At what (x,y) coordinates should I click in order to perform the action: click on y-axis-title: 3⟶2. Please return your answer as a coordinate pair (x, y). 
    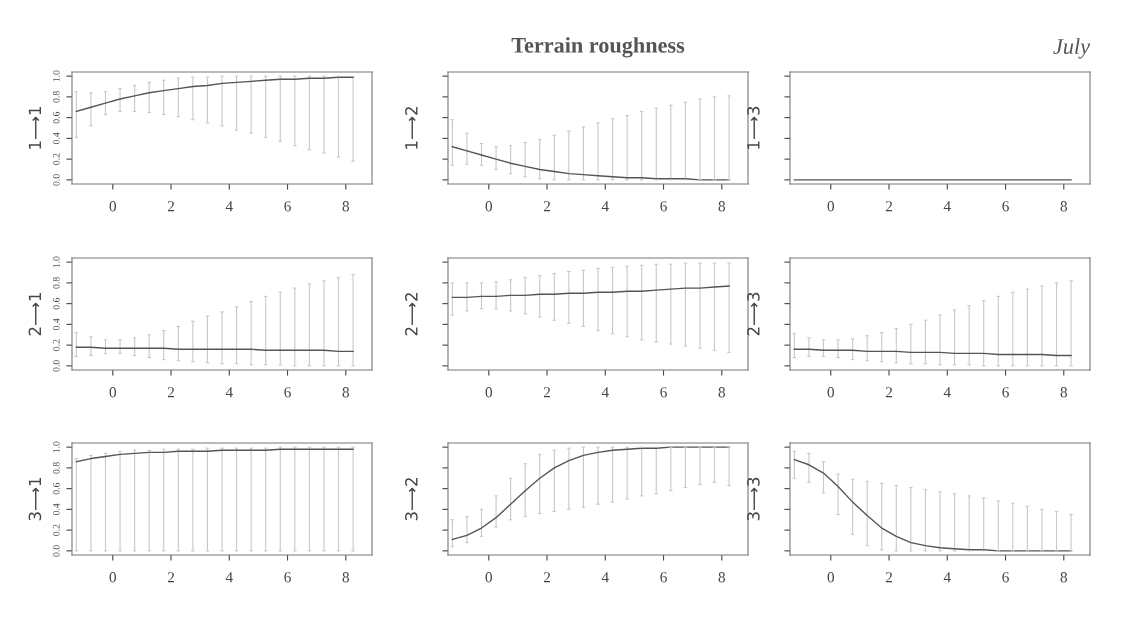
    Looking at the image, I should click on (411, 499).